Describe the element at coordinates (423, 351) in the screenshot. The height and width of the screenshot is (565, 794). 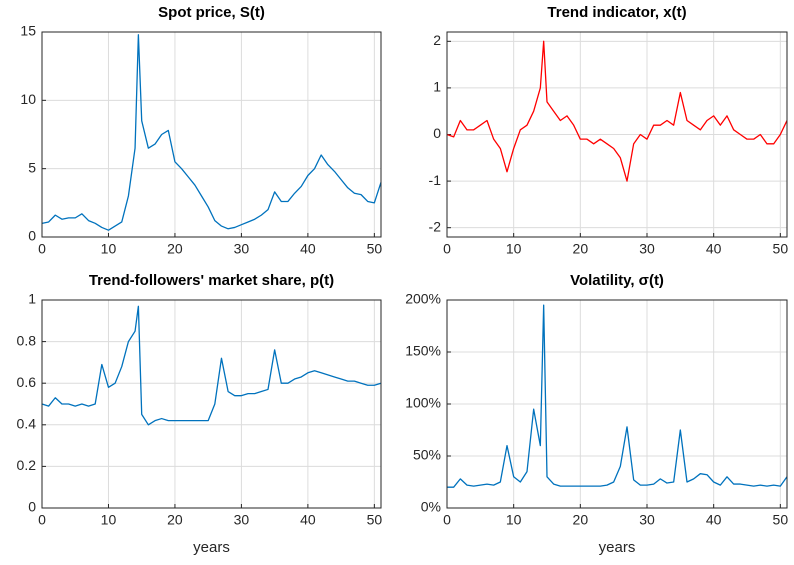
I see `y-tick-label: 150%` at that location.